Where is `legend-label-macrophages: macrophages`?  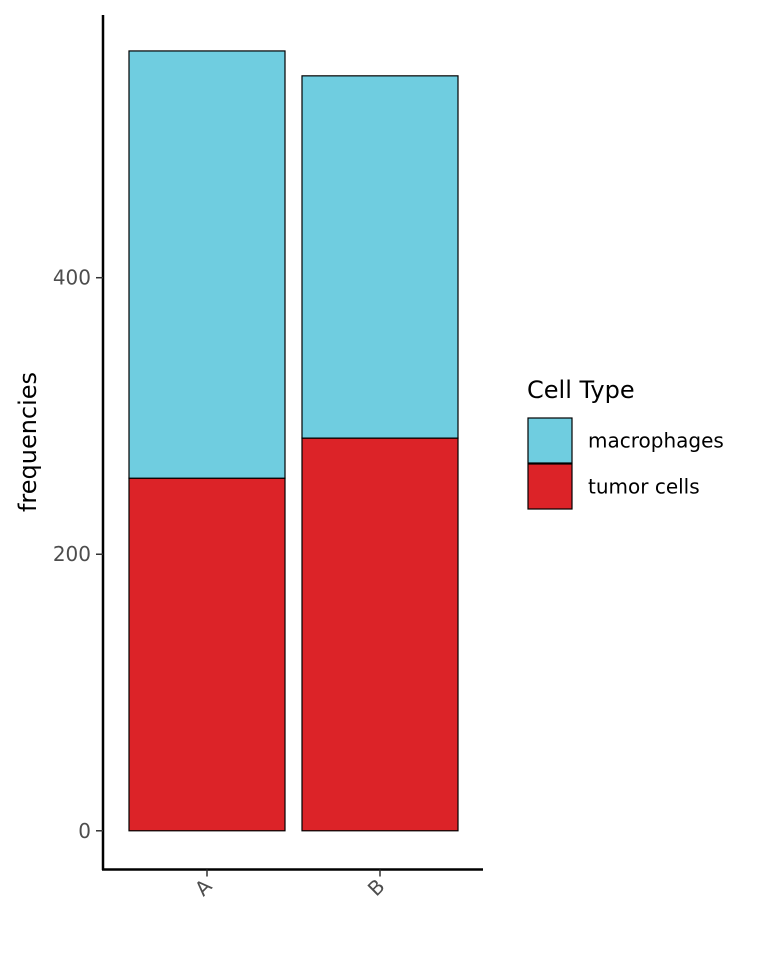 legend-label-macrophages: macrophages is located at coordinates (656, 441).